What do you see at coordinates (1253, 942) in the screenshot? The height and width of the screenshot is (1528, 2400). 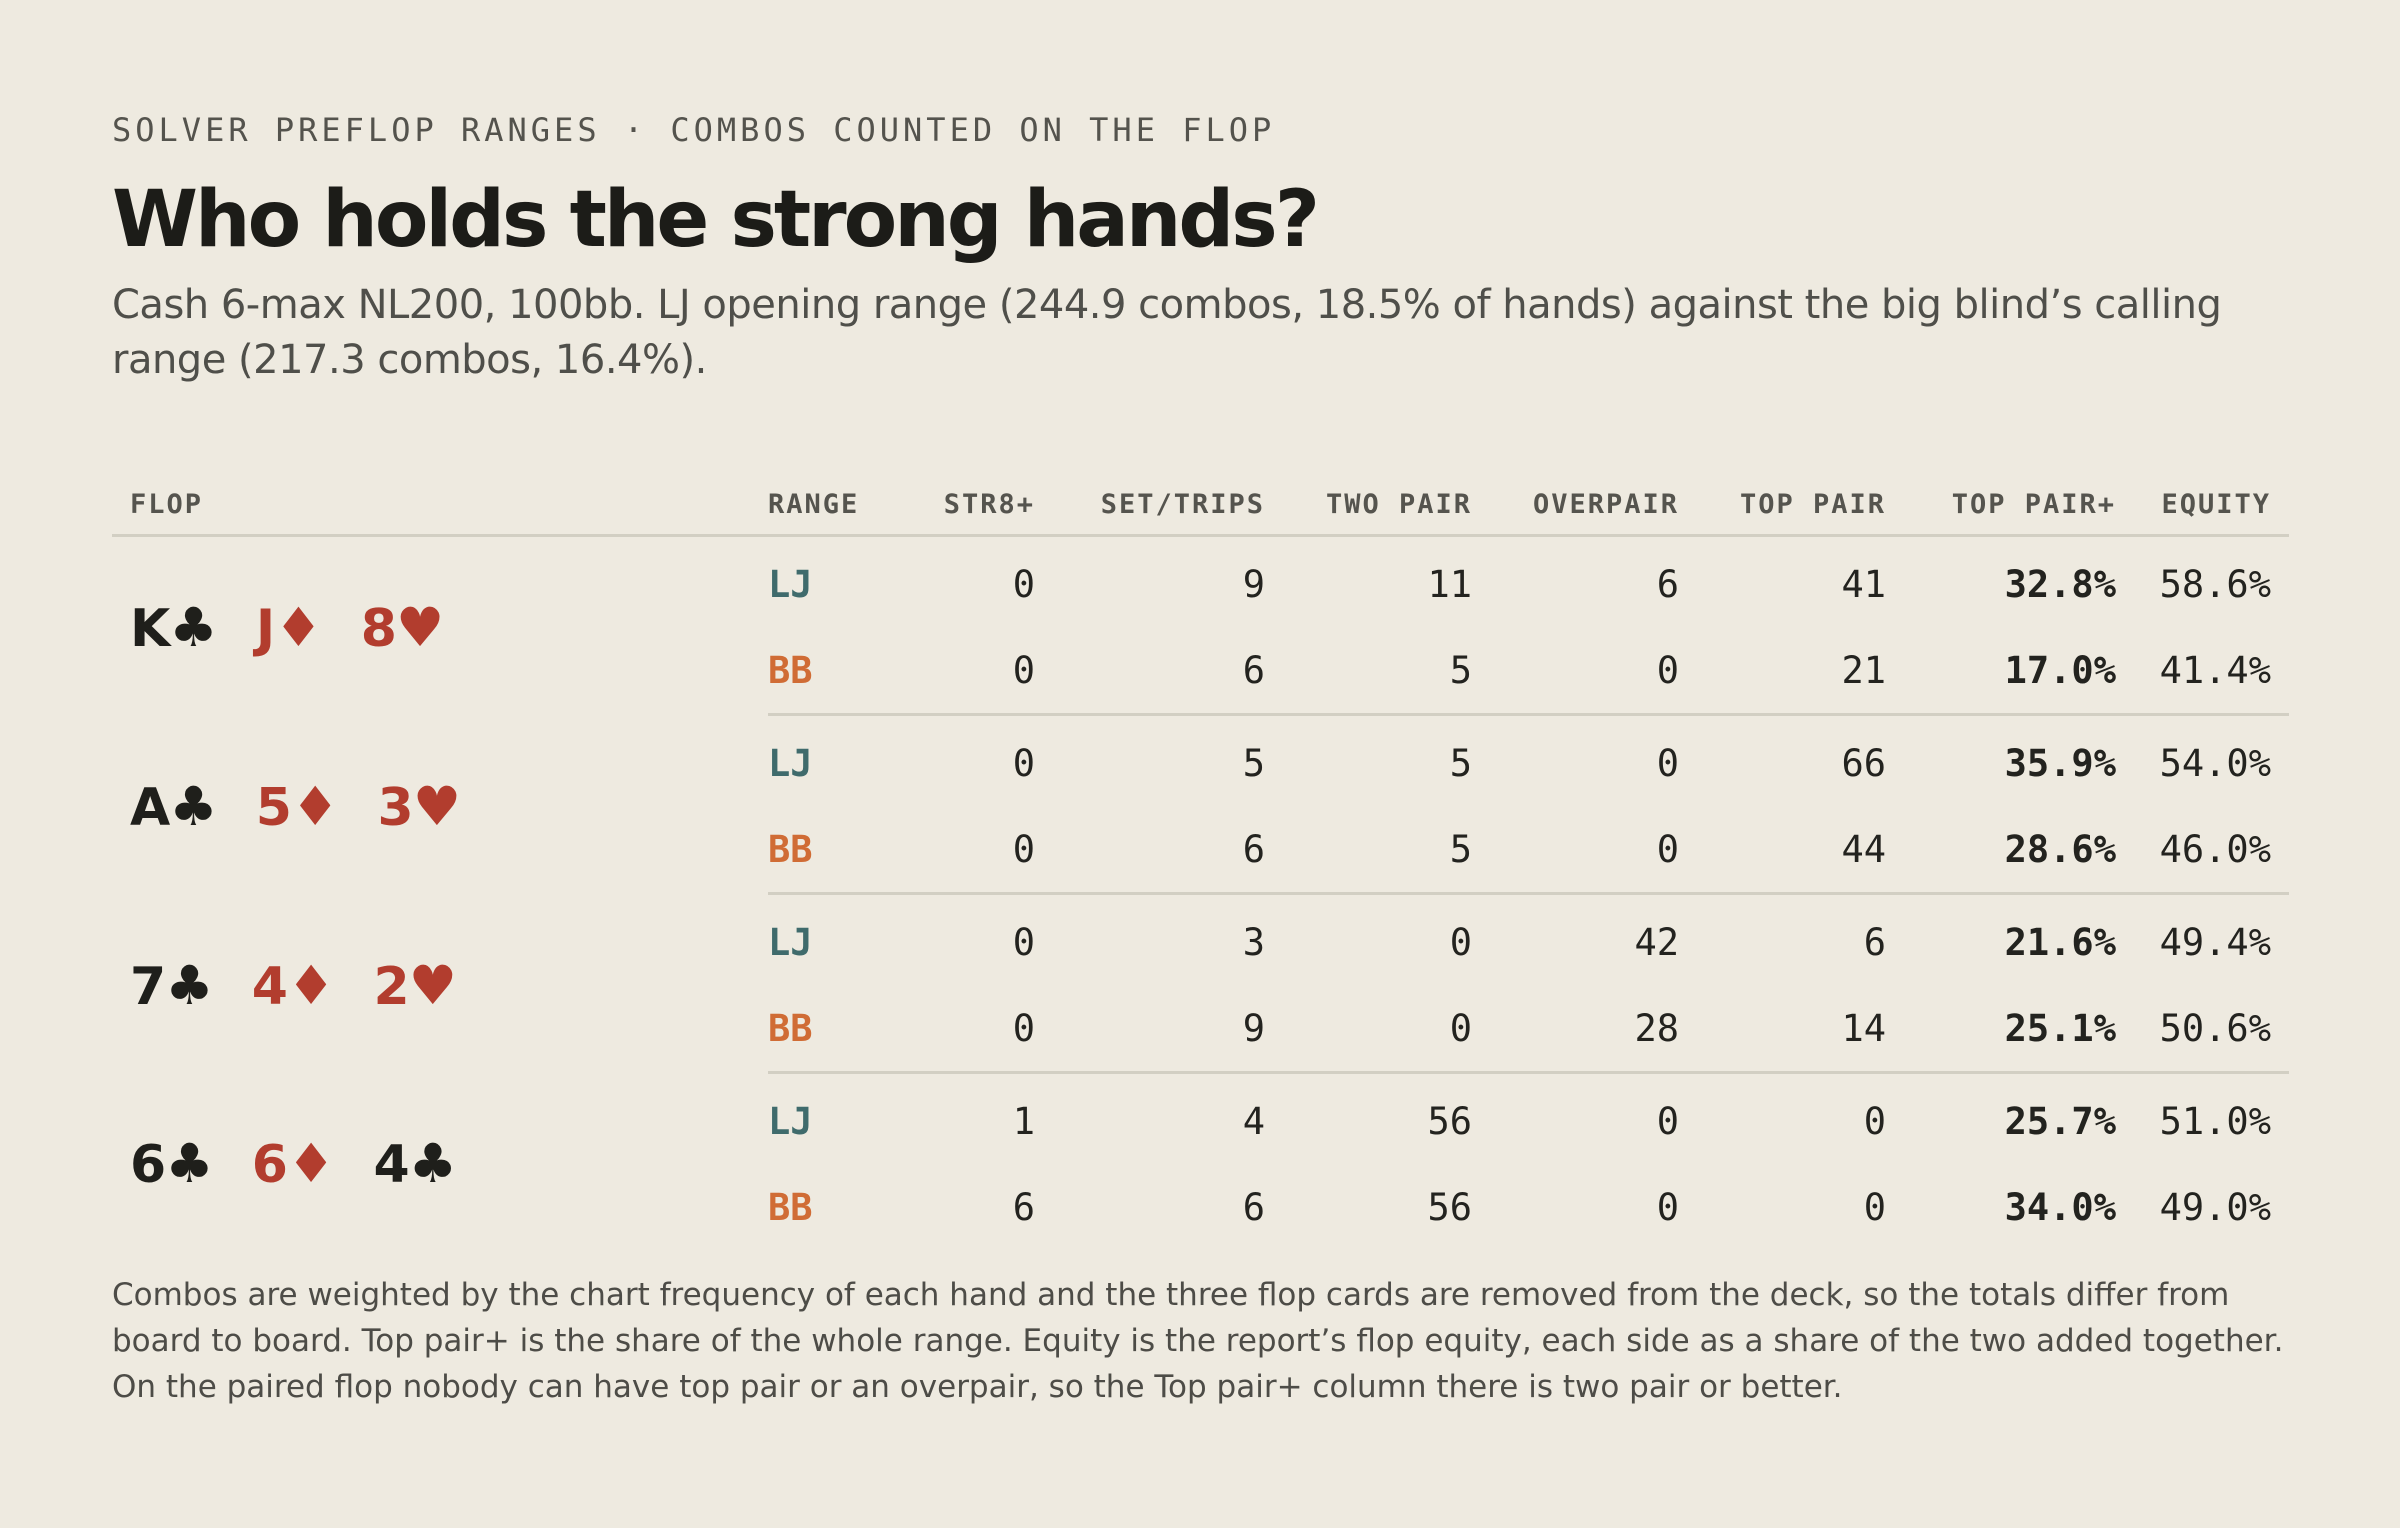 I see `set-trips-value: 3` at bounding box center [1253, 942].